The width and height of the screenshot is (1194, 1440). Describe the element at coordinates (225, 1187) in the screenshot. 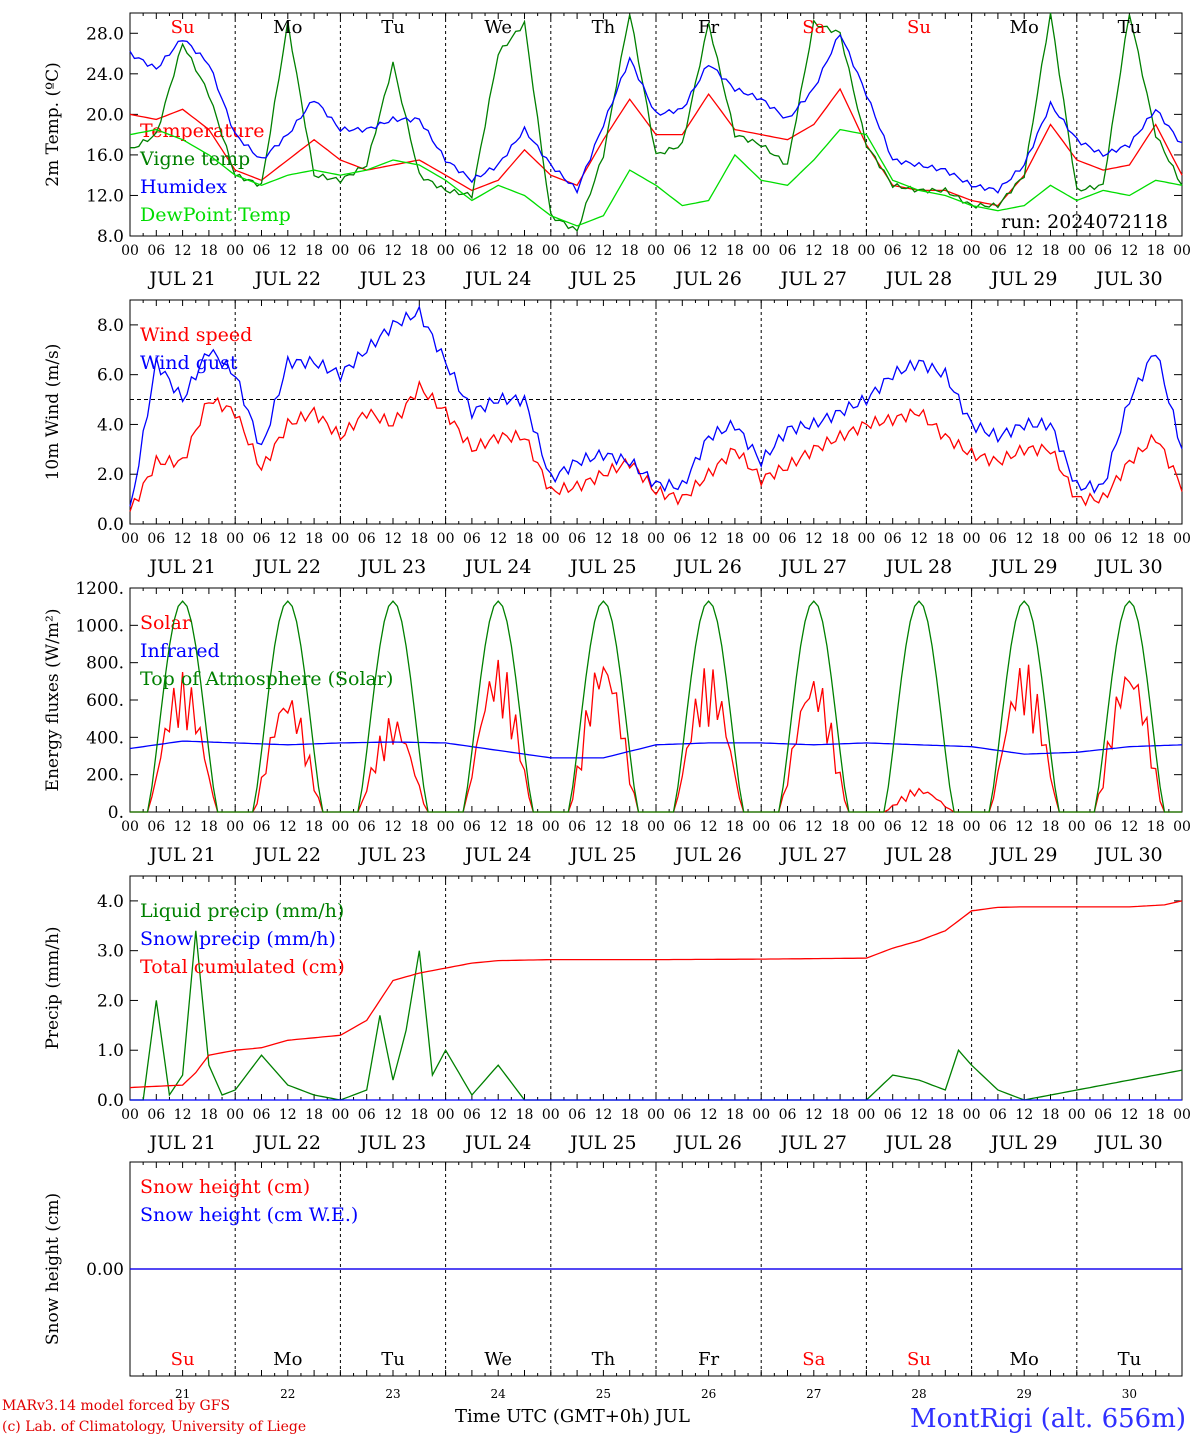

I see `legend-entry: Snow height (cm)` at that location.